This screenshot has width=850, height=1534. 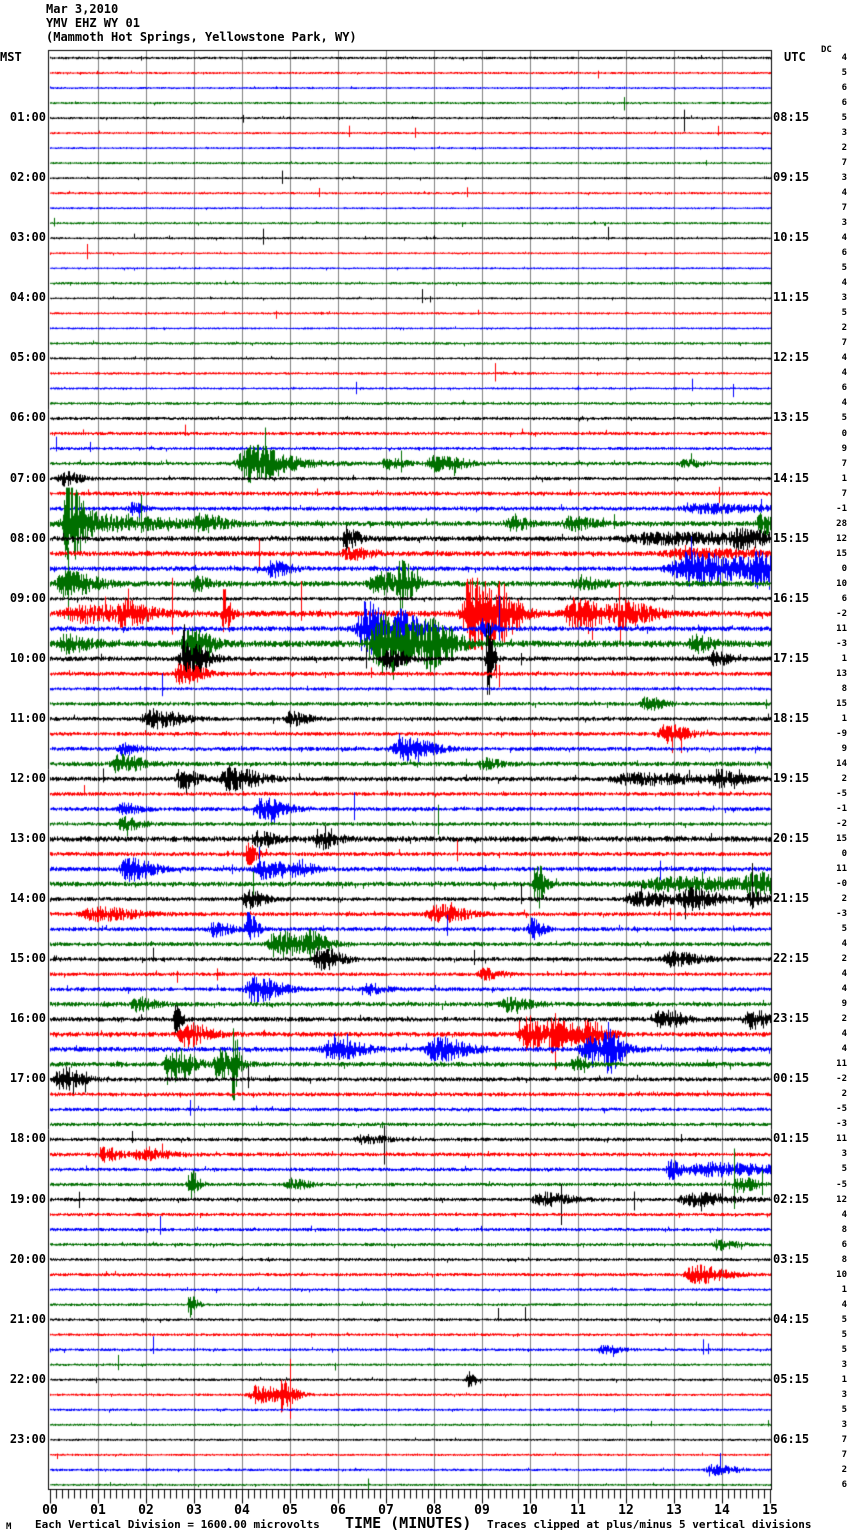 I want to click on right-axis-label: UTC, so click(x=795, y=57).